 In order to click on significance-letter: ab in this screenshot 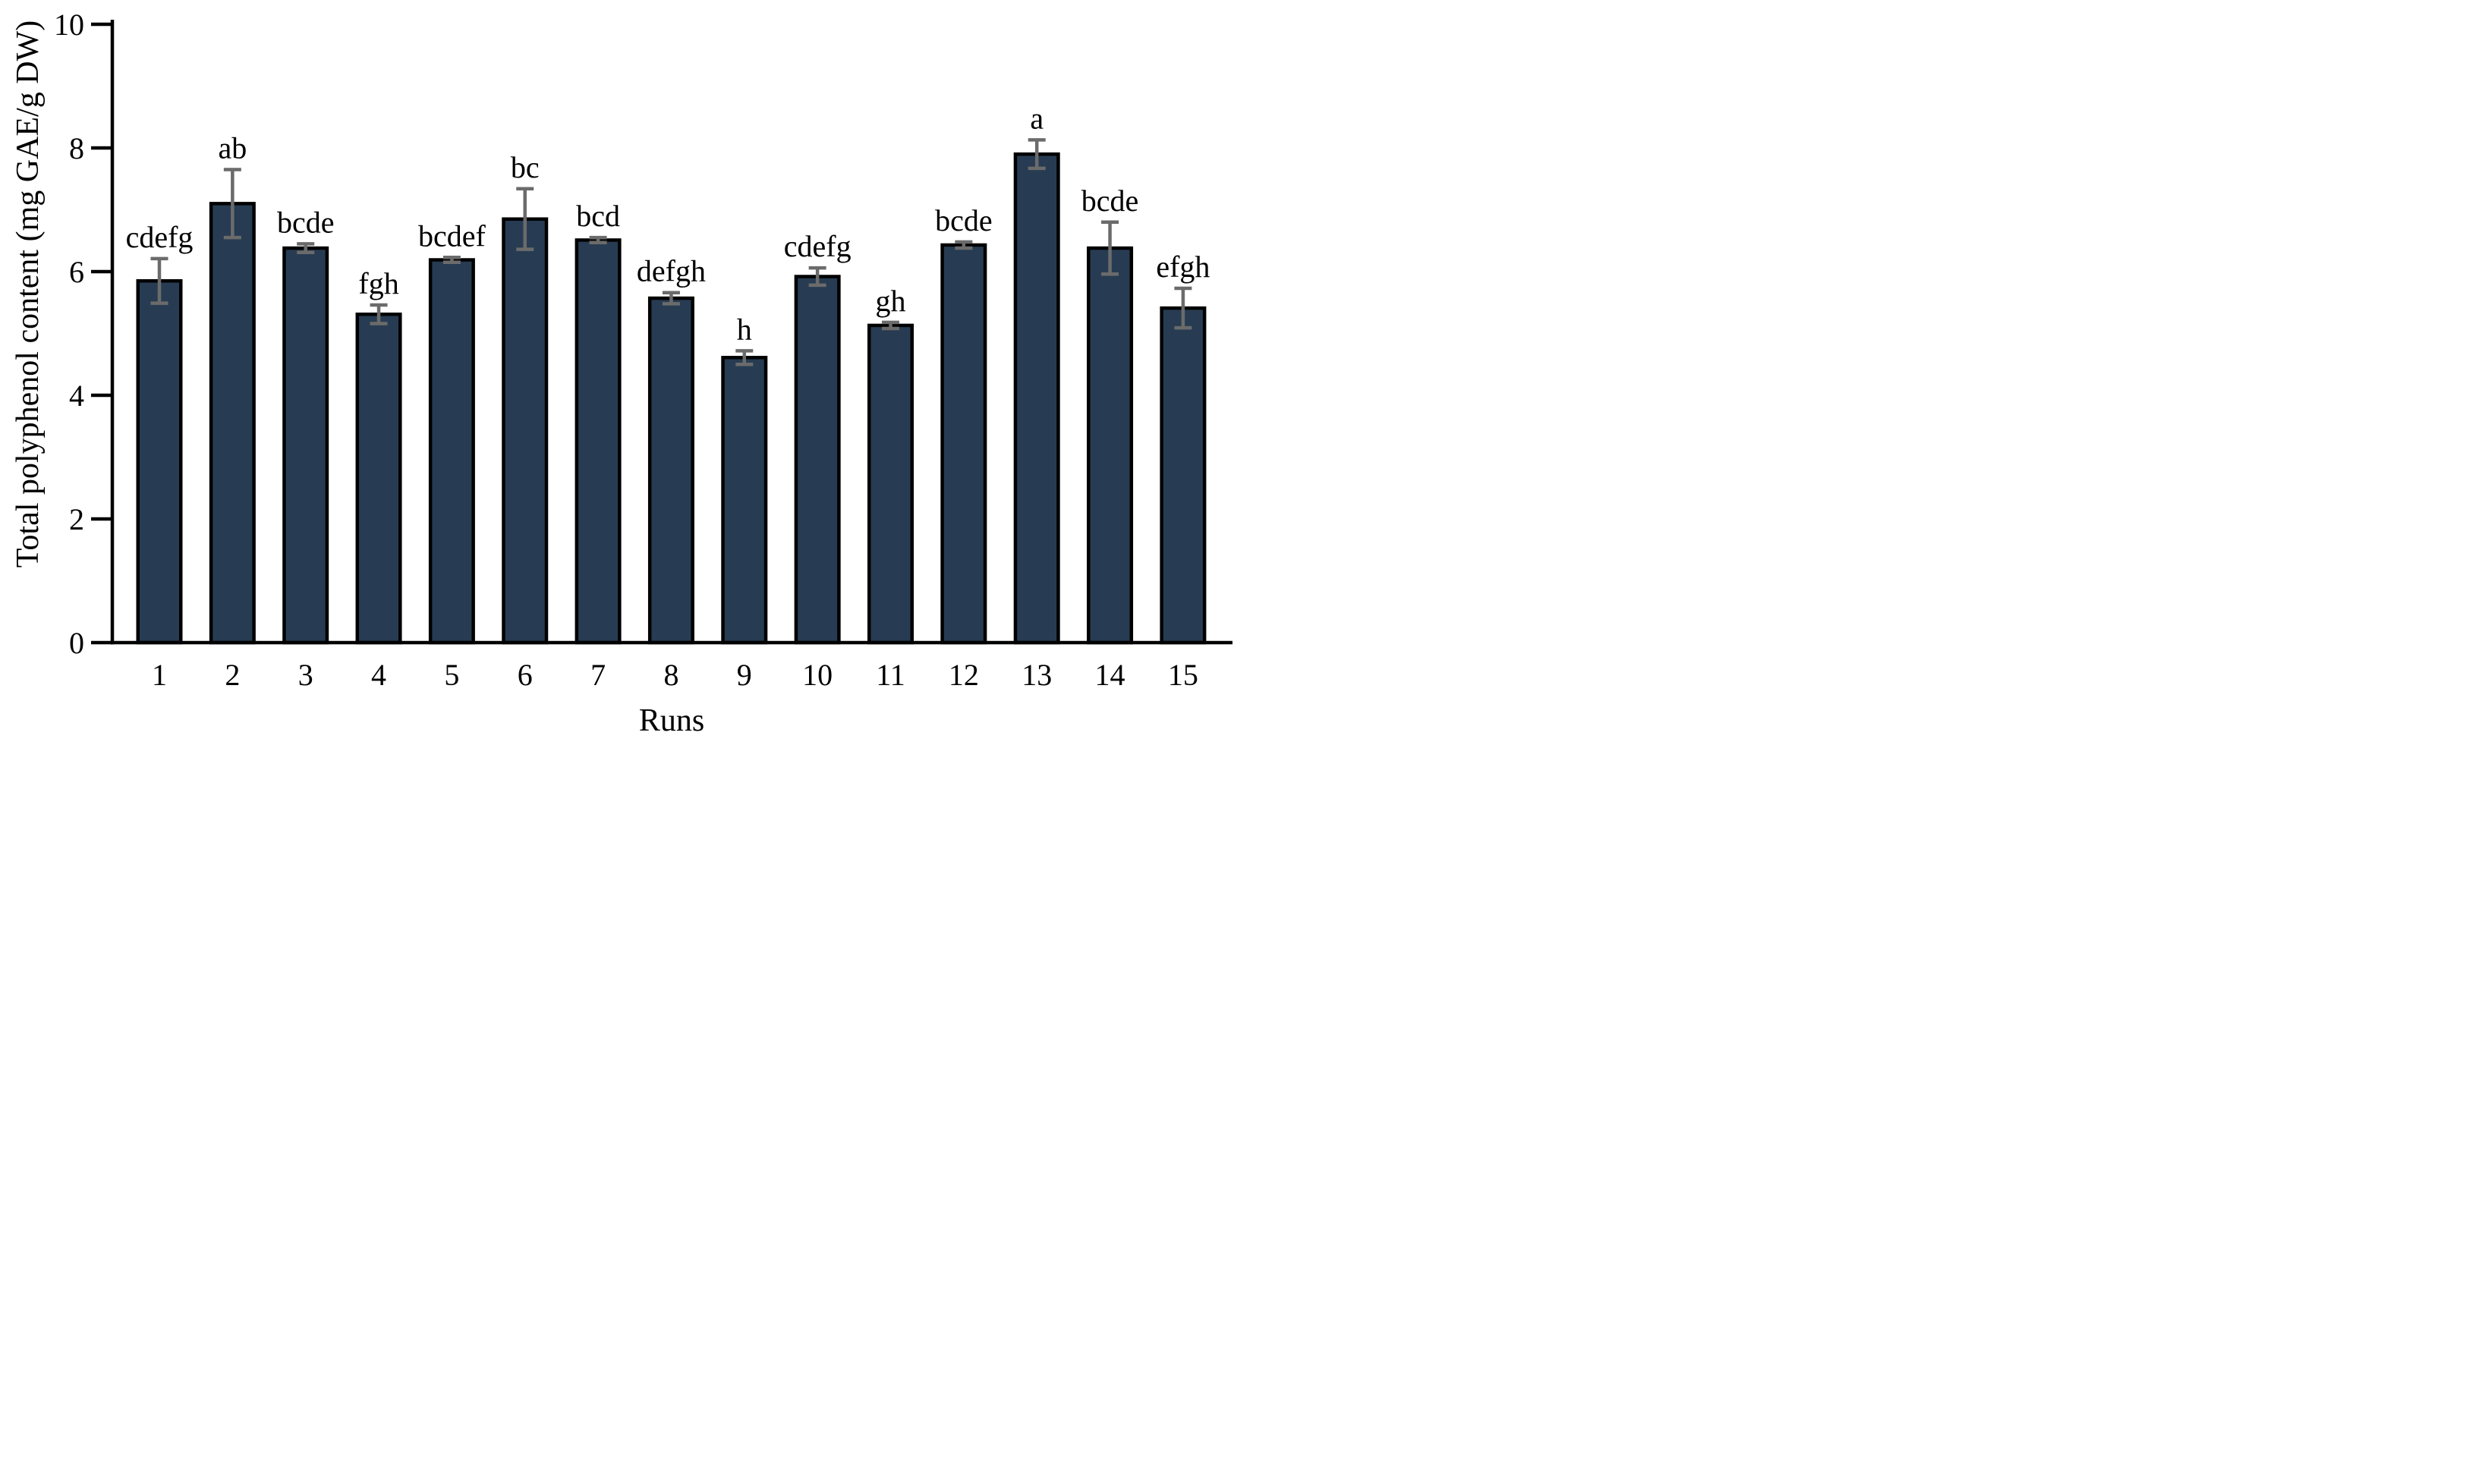, I will do `click(233, 148)`.